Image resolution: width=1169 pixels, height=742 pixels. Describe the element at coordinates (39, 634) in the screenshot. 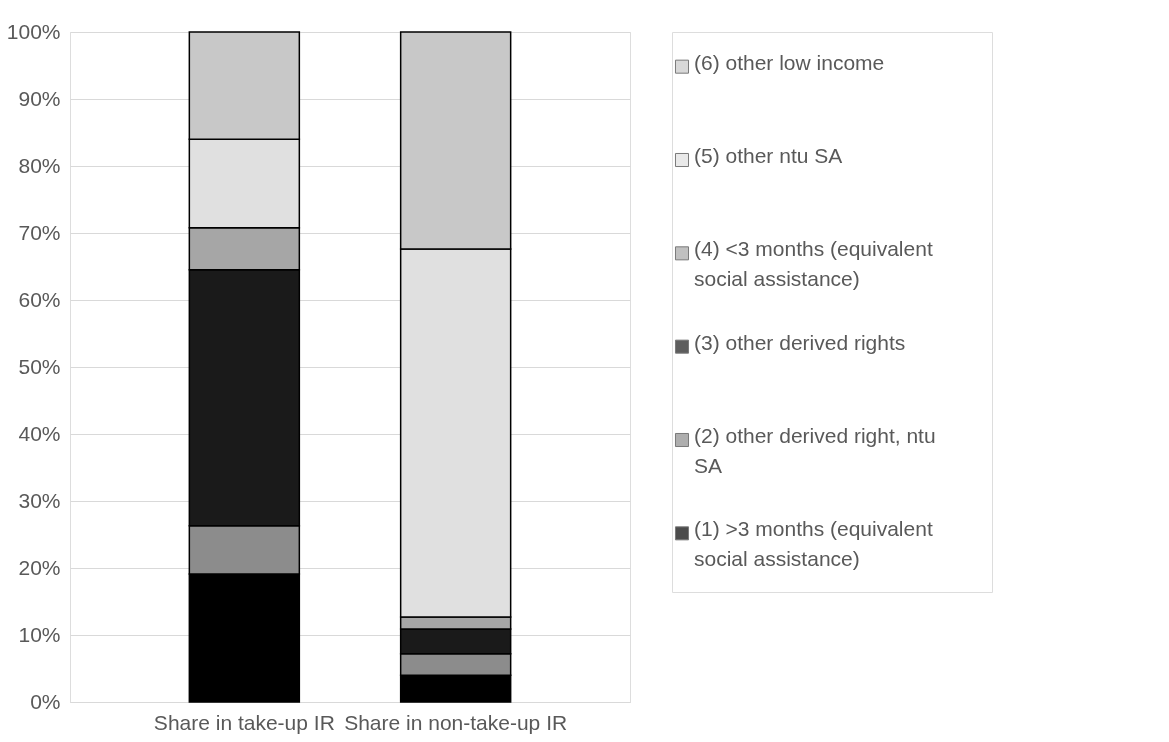

I see `y-tick-label: 10%` at that location.